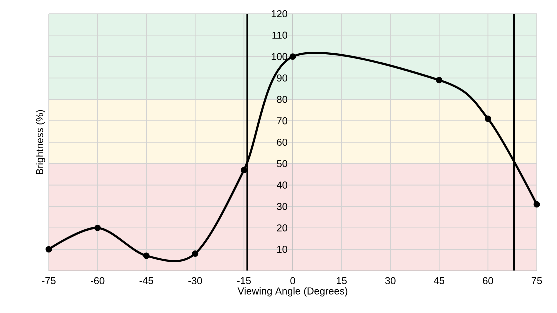  I want to click on y-tick-label: 110, so click(280, 35).